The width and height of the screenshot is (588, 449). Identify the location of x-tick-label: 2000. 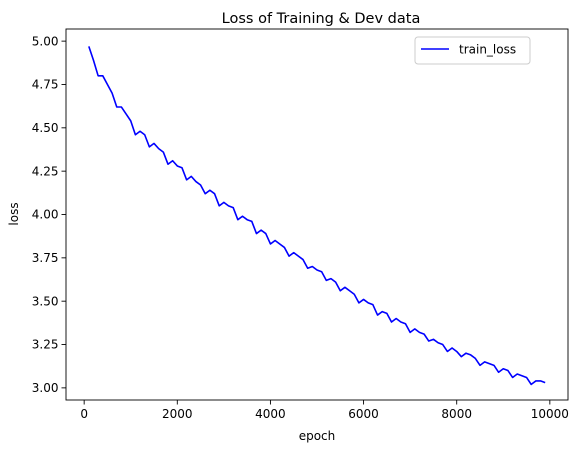
(177, 414).